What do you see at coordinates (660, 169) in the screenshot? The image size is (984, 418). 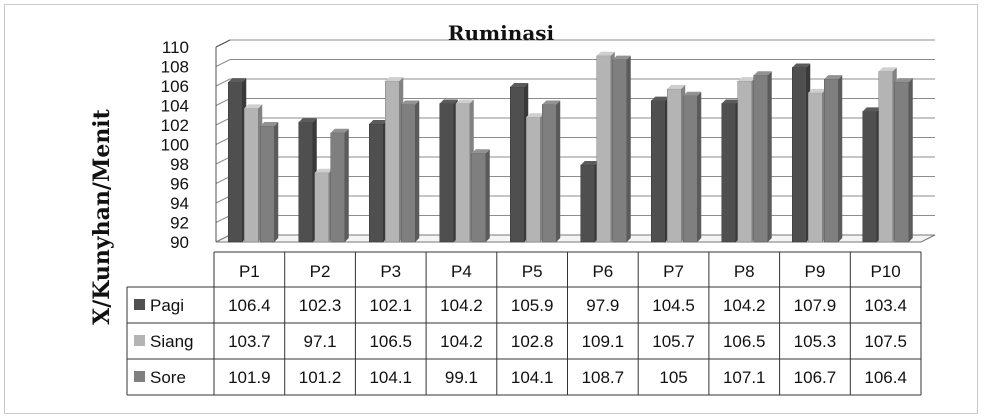 I see `bar-pagi-p7` at bounding box center [660, 169].